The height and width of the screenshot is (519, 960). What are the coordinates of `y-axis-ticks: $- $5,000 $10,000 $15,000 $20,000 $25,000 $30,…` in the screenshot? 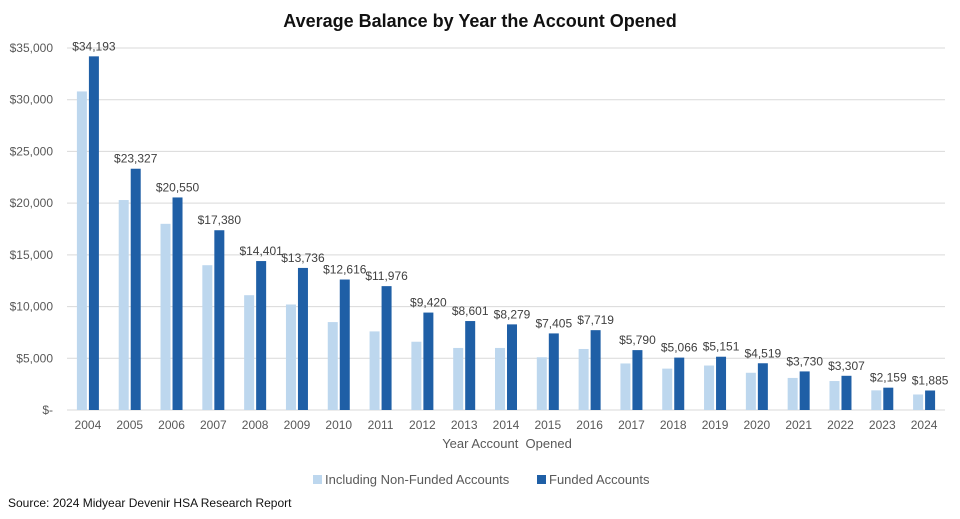 It's located at (32, 229).